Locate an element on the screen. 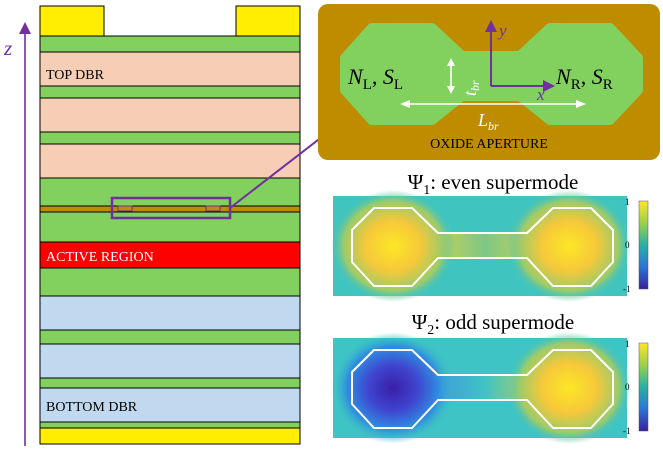 The height and width of the screenshot is (453, 663). mode2-field-plot: 1 0 -1 is located at coordinates (490, 388).